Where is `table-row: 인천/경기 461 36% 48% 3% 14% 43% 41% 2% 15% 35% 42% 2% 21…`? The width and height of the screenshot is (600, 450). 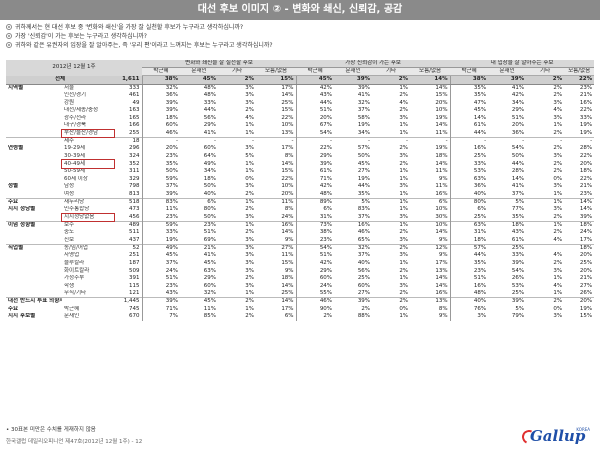 table-row: 인천/경기 461 36% 48% 3% 14% 43% 41% 2% 15% 35% 42% 2% 21… is located at coordinates (300, 95).